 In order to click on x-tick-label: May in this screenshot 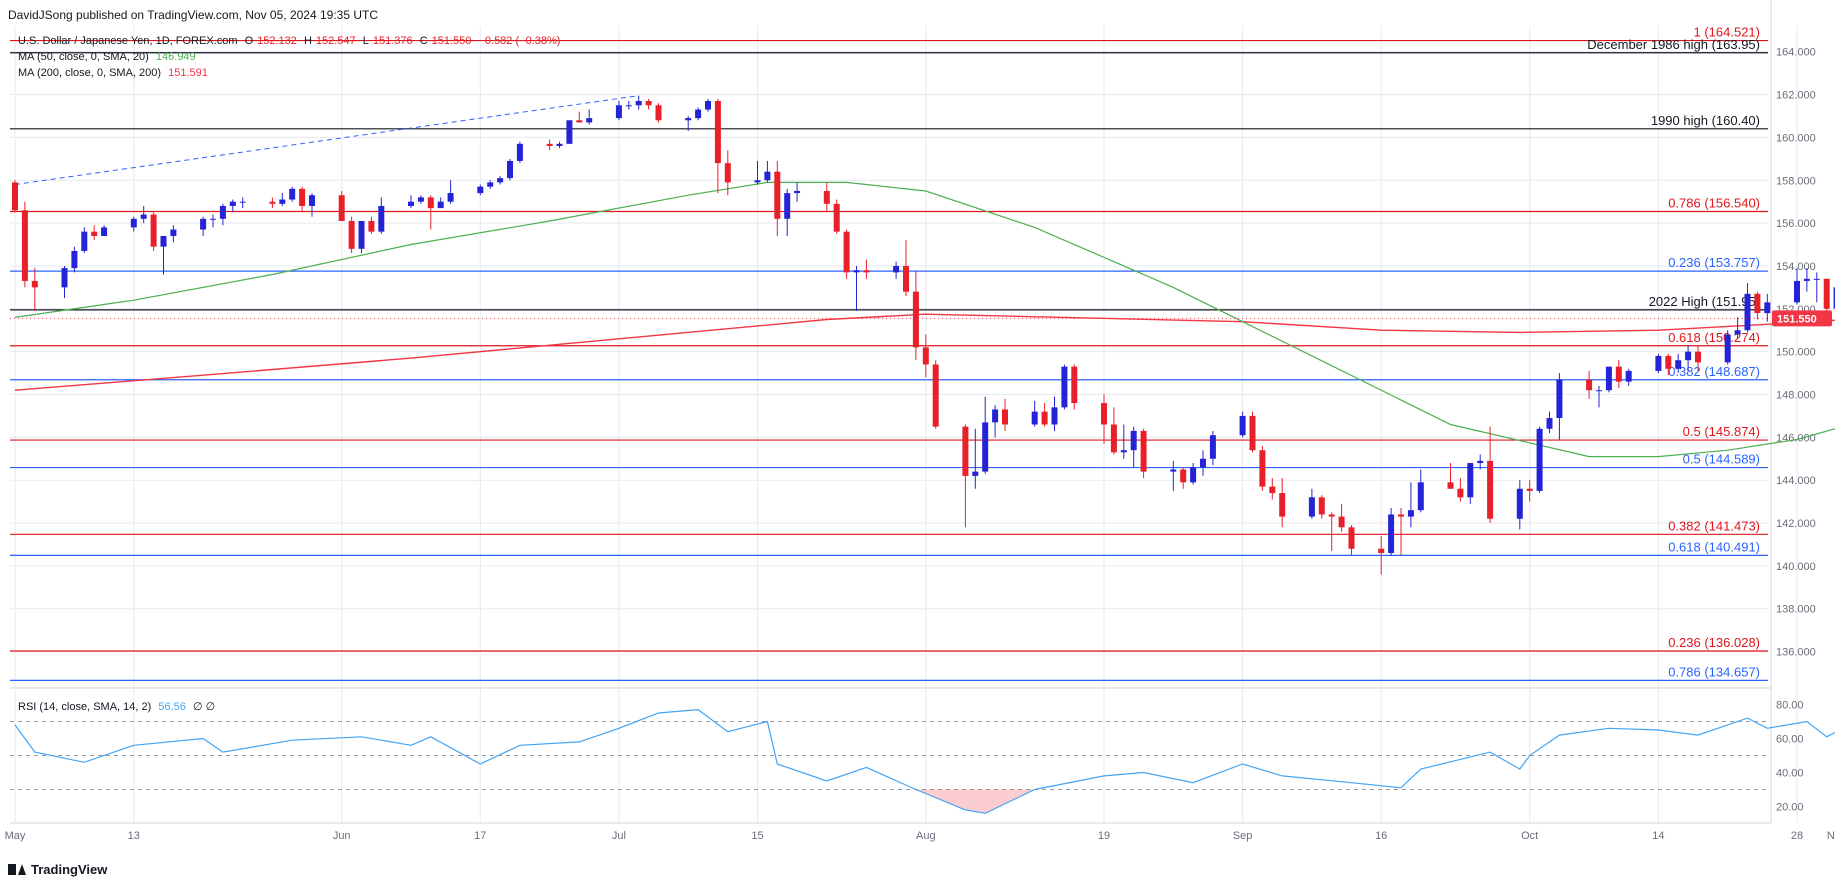, I will do `click(15, 836)`.